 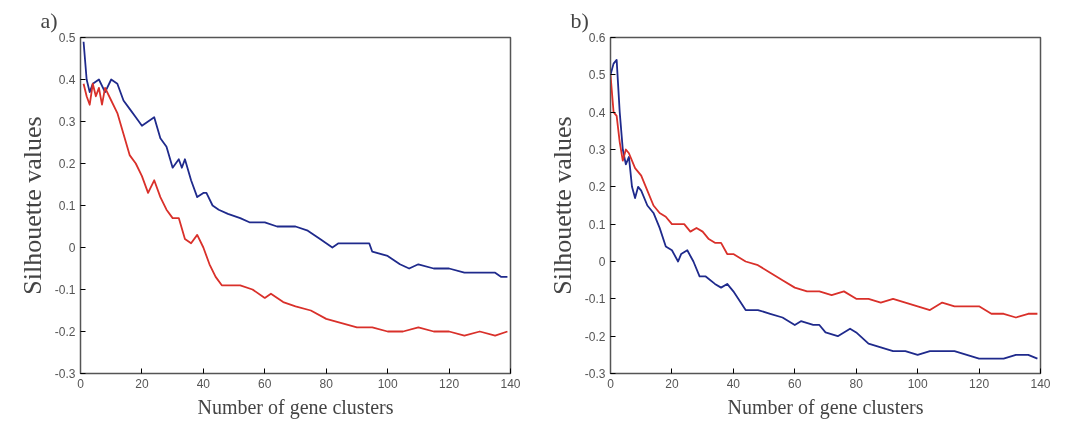 I want to click on chart-title: a), so click(x=49, y=20).